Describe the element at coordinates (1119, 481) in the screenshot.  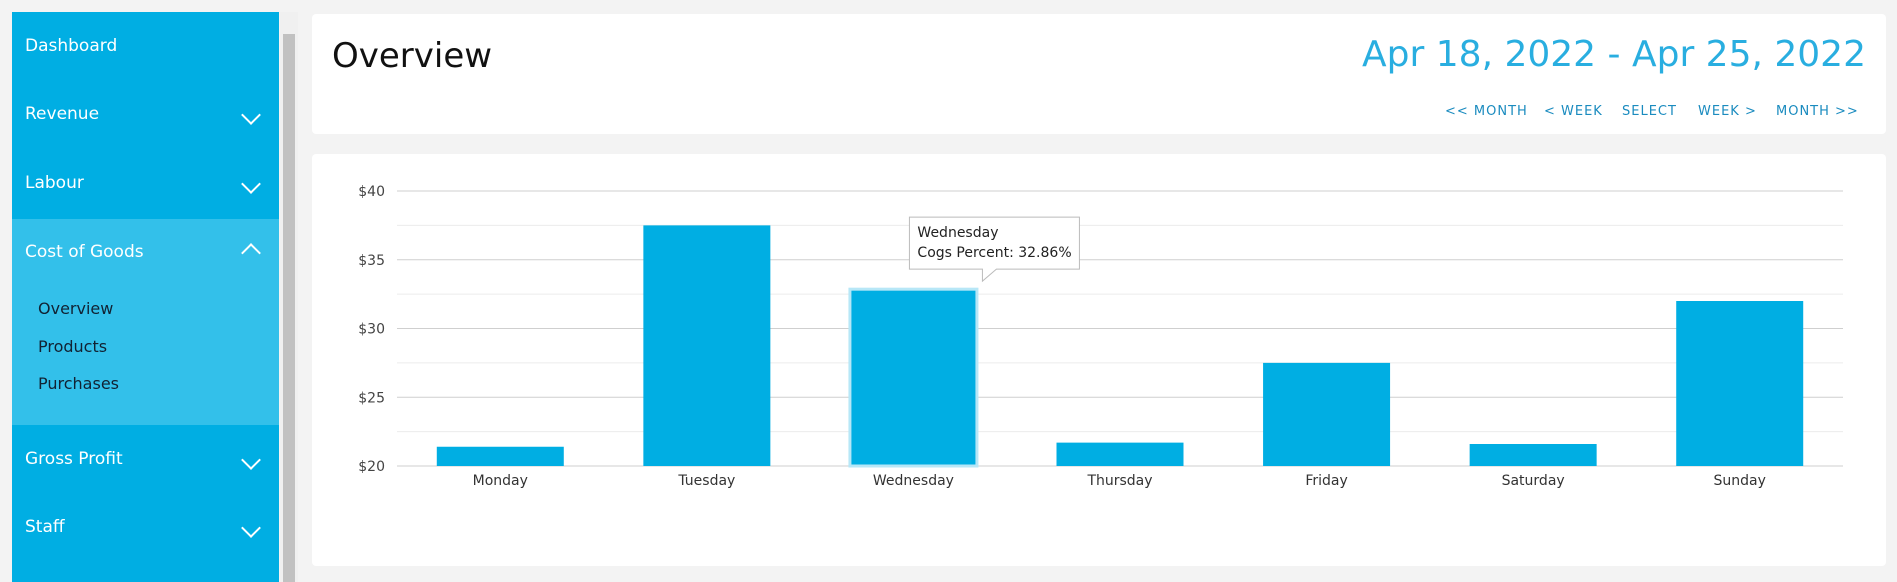
I see `x-tick-label: Thursday` at that location.